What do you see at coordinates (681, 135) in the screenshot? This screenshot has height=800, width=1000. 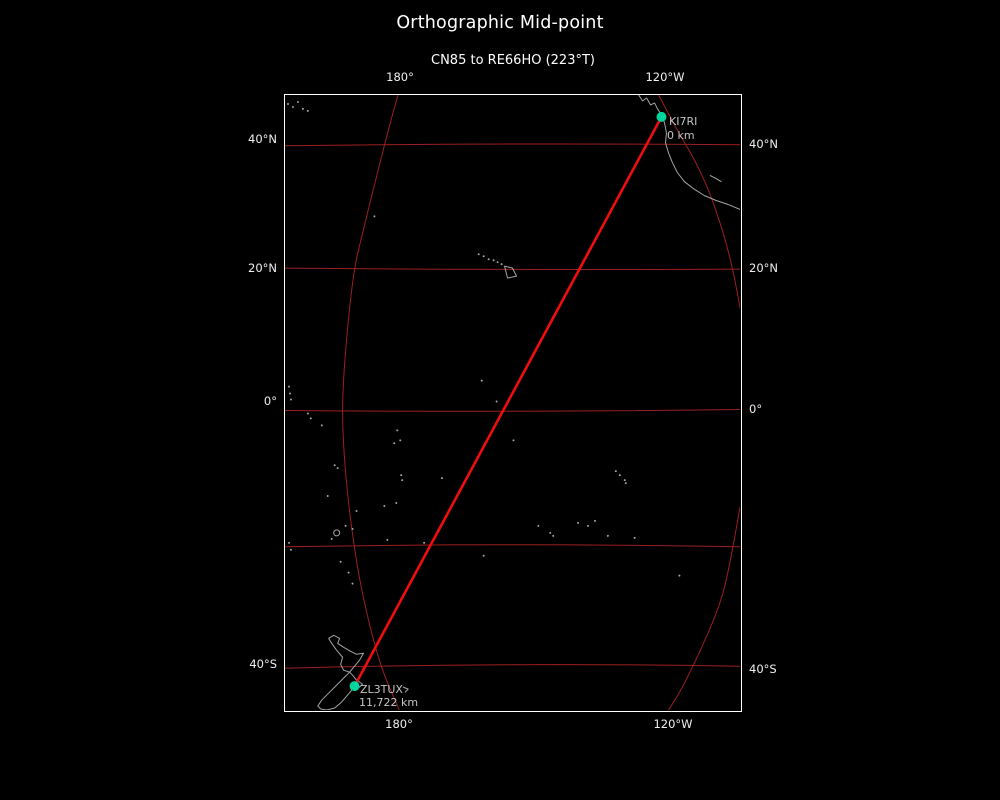 I see `station-distance-ki7ri: 0 km` at bounding box center [681, 135].